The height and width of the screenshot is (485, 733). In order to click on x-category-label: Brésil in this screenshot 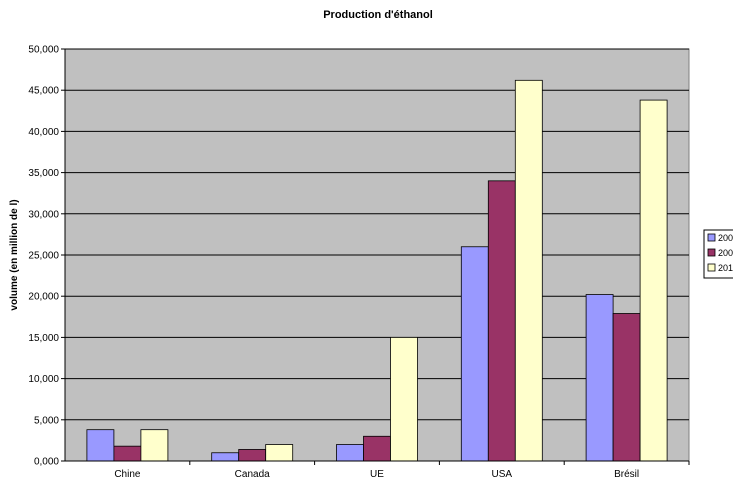, I will do `click(626, 474)`.